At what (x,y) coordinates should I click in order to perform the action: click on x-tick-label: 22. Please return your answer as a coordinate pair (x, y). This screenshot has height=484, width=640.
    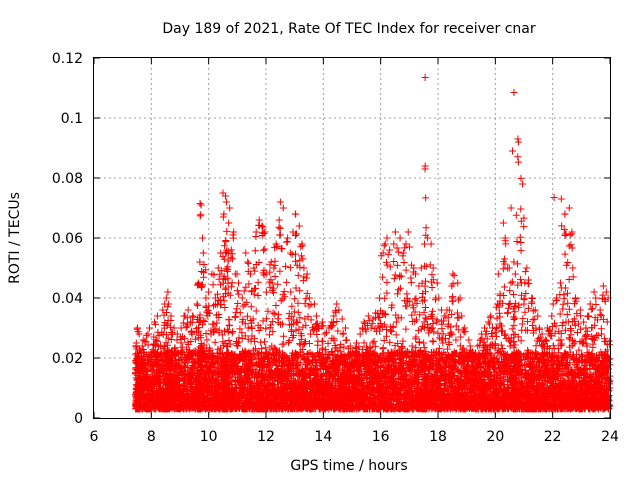
    Looking at the image, I should click on (553, 437).